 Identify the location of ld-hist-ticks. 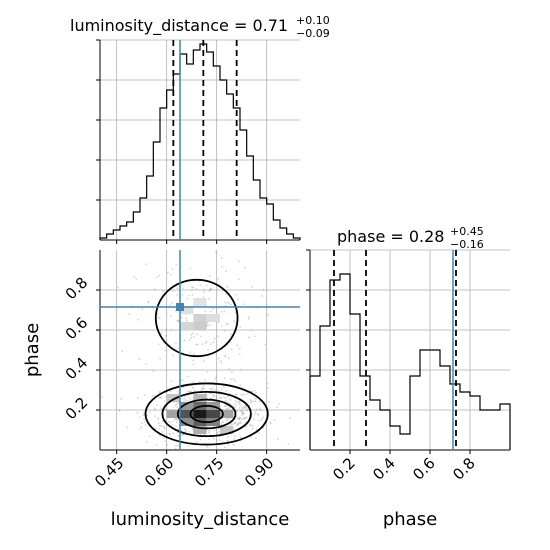
(182, 141).